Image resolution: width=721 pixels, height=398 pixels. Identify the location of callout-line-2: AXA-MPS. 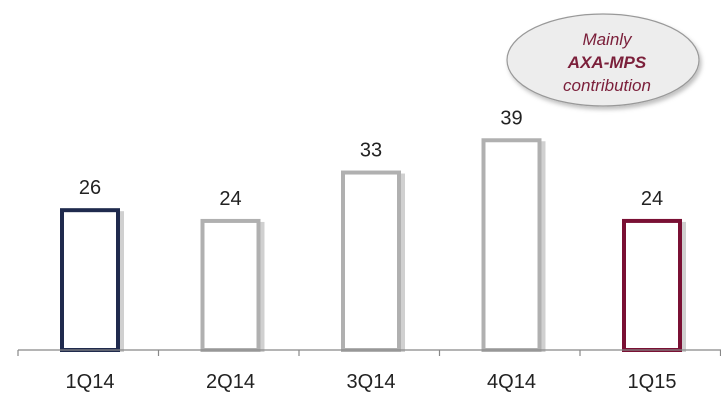
(607, 62).